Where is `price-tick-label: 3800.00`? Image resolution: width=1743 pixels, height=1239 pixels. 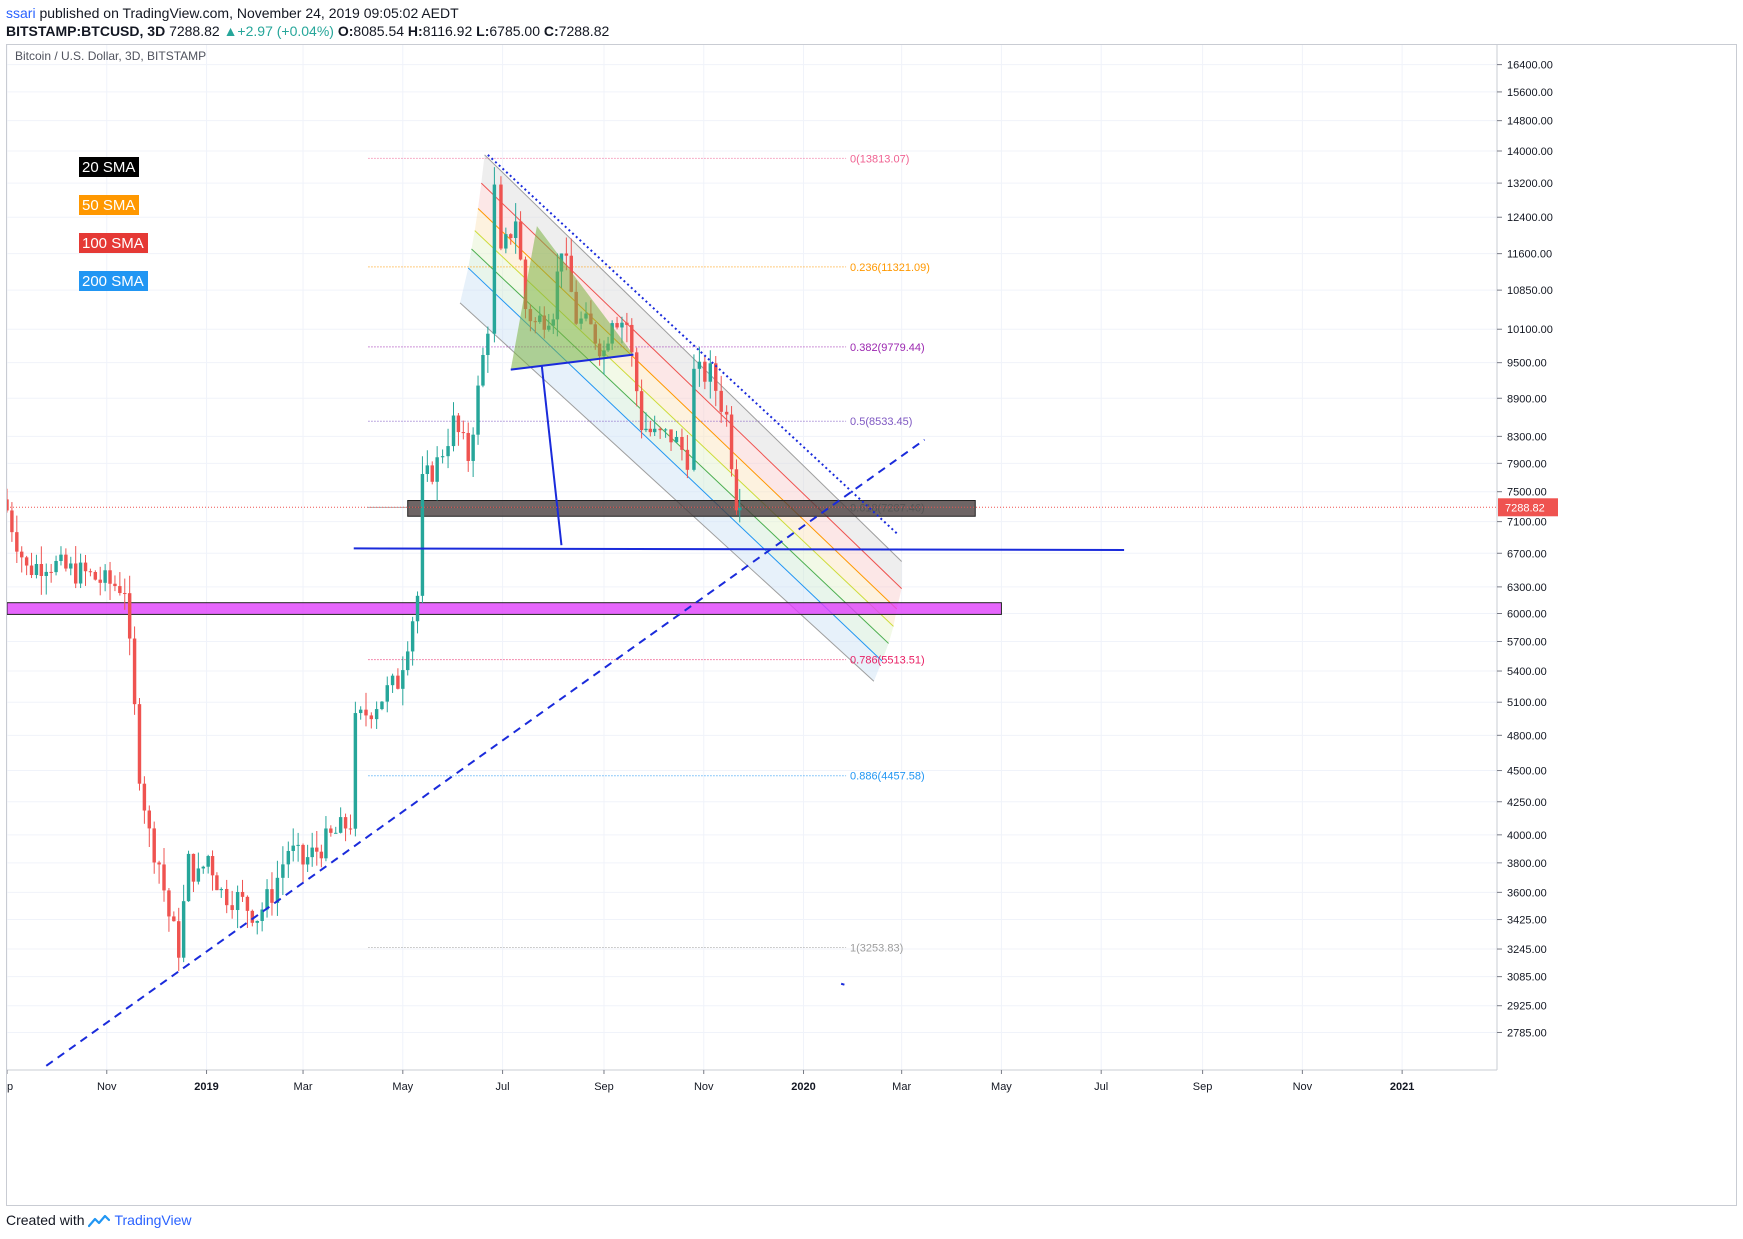 price-tick-label: 3800.00 is located at coordinates (1527, 864).